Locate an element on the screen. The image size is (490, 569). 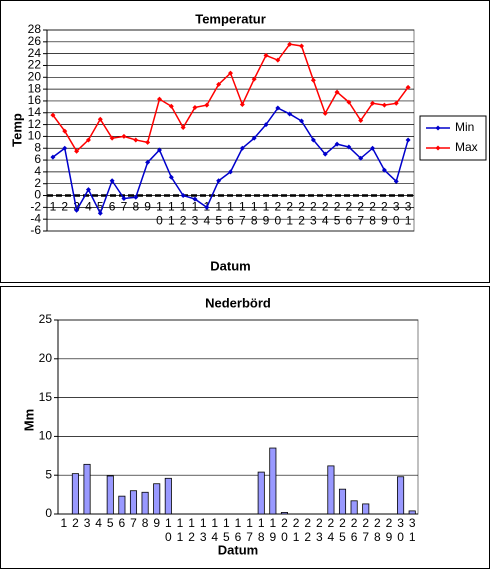
y-tick-label: 4 is located at coordinates (37, 171).